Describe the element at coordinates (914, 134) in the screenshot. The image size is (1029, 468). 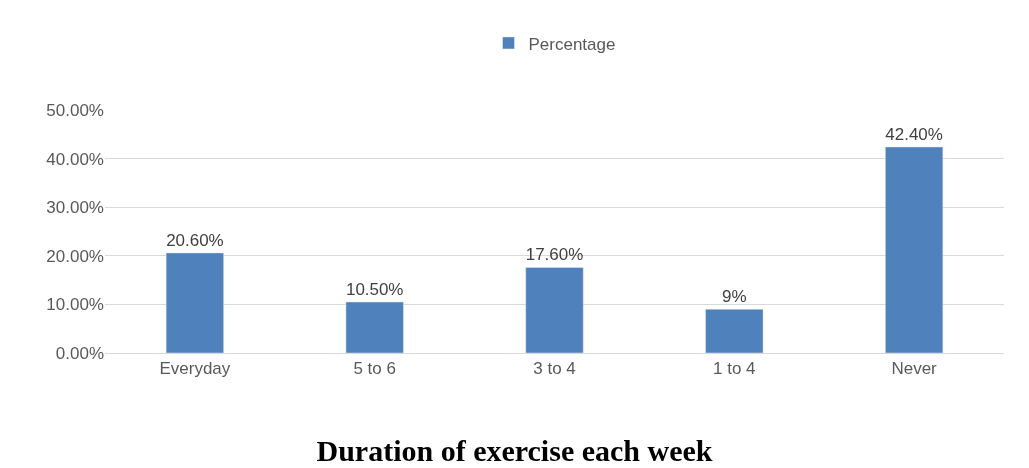
I see `data-label: 42.40%` at that location.